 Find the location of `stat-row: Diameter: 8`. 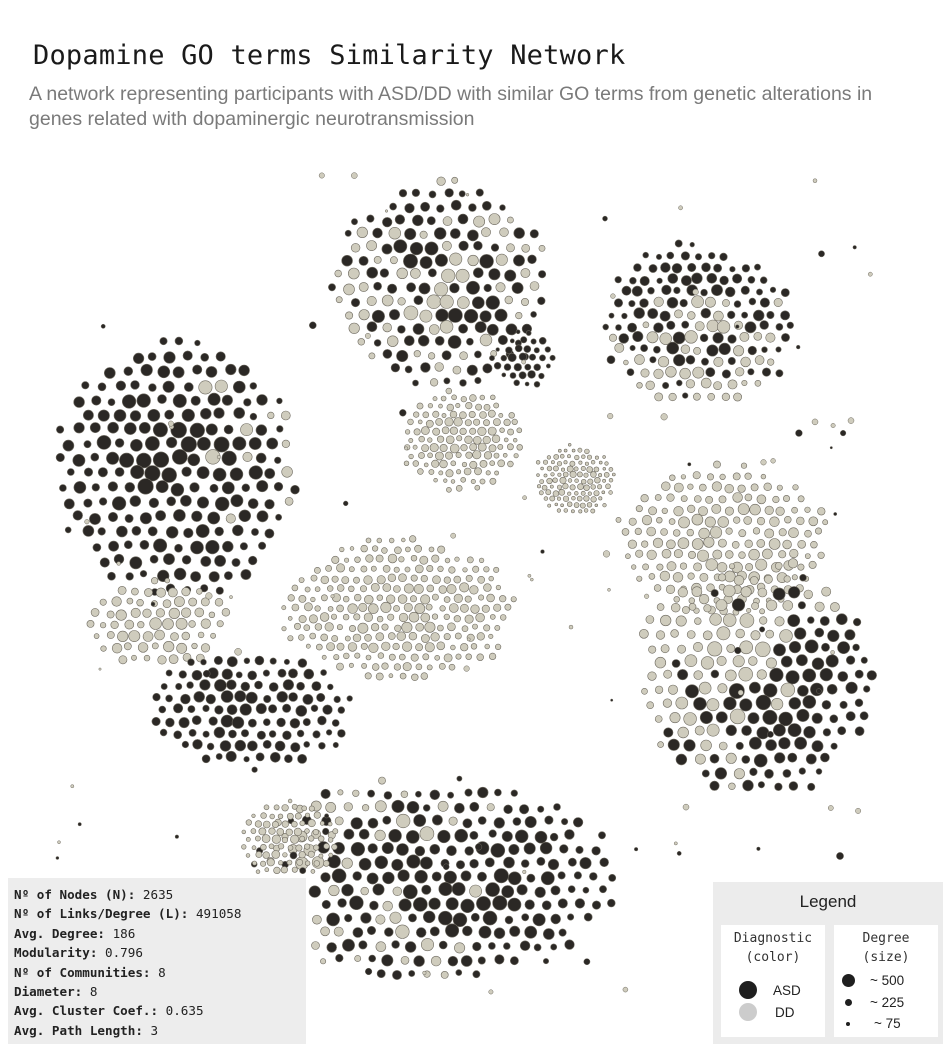

stat-row: Diameter: 8 is located at coordinates (157, 991).